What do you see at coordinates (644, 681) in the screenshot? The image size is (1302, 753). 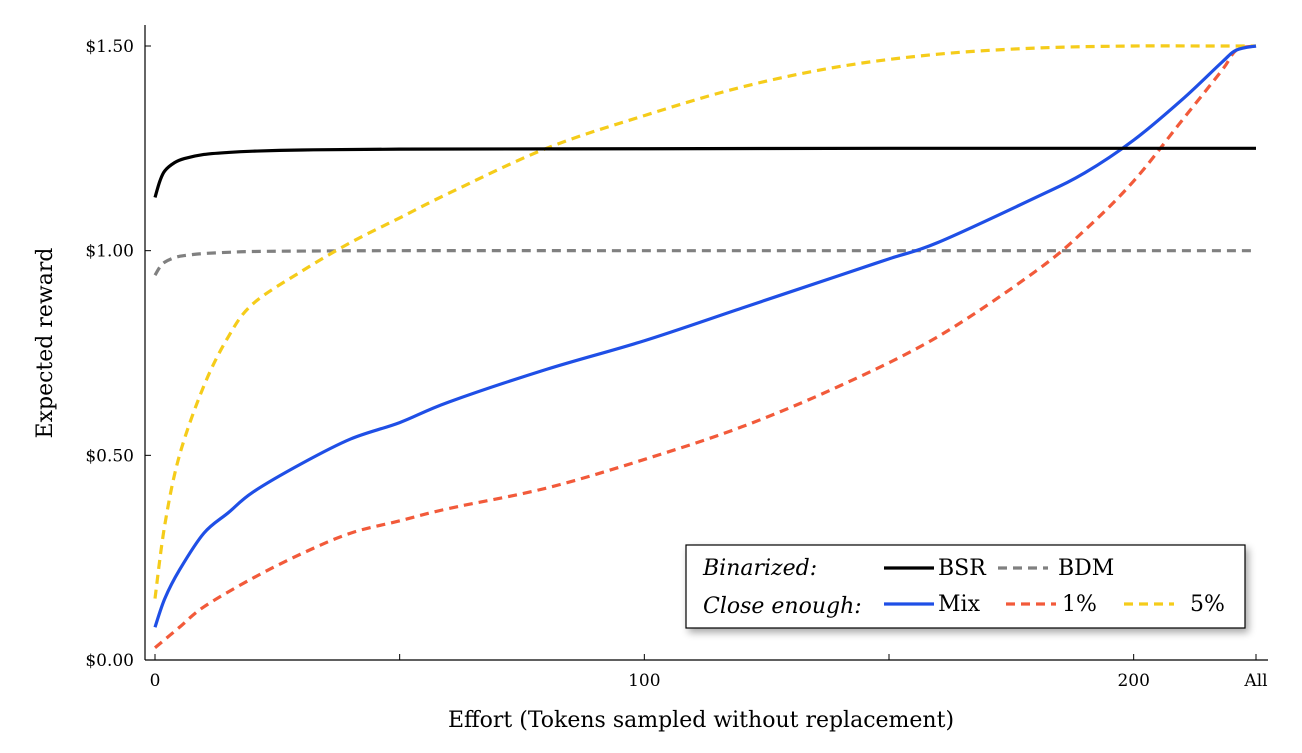 I see `x-tick-label: 100` at bounding box center [644, 681].